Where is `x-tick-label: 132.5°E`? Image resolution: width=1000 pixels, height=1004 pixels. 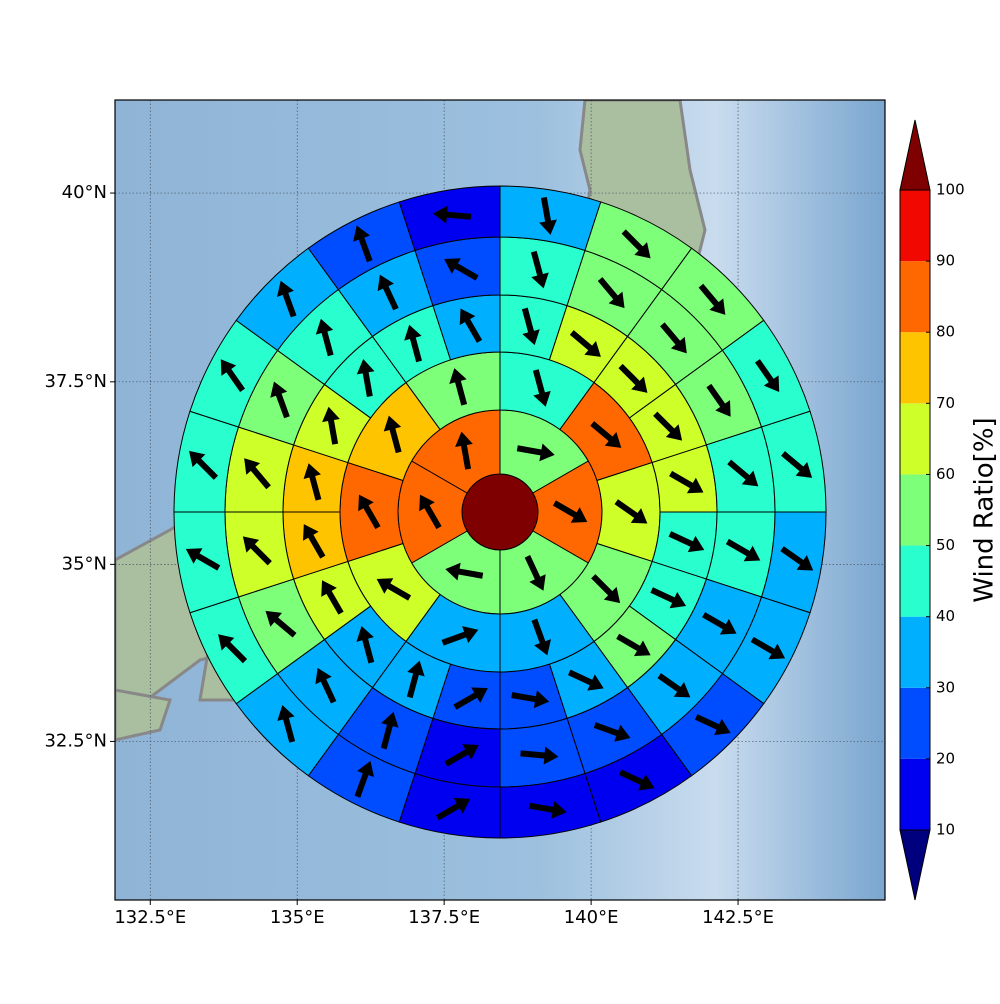
x-tick-label: 132.5°E is located at coordinates (150, 917).